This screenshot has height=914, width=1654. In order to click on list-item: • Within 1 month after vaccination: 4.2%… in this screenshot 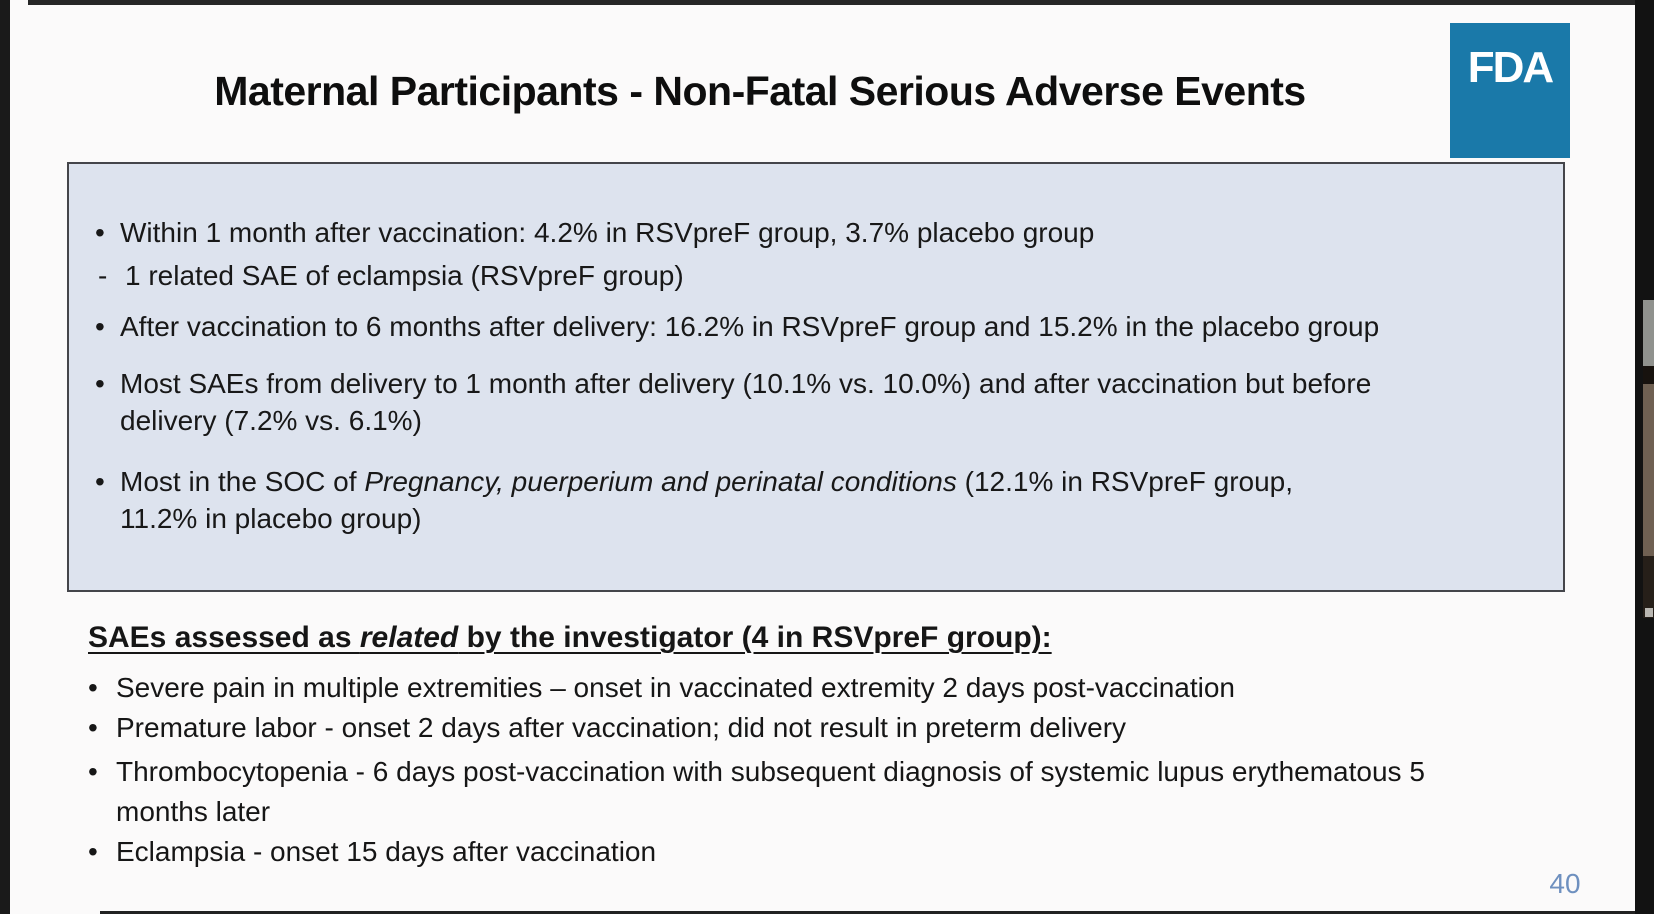, I will do `click(819, 232)`.